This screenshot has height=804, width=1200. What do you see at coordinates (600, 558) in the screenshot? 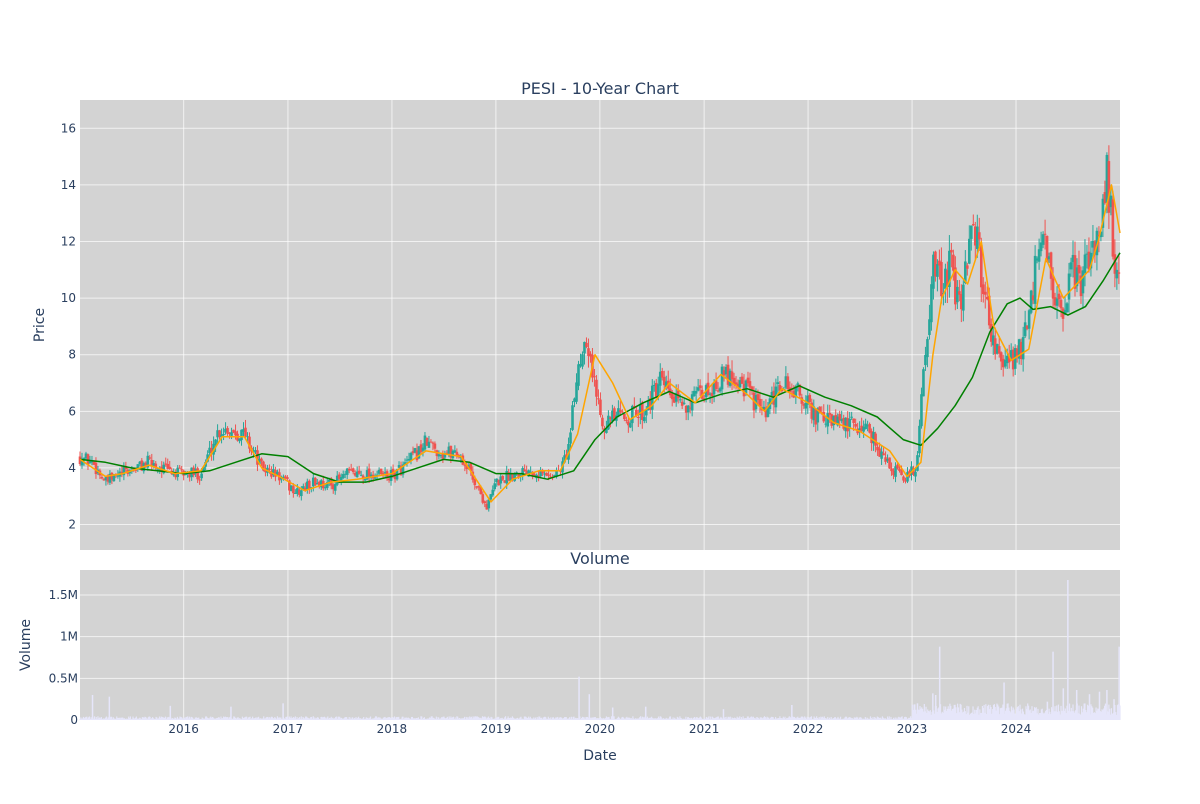
I see `volume-chart-title: Volume` at bounding box center [600, 558].